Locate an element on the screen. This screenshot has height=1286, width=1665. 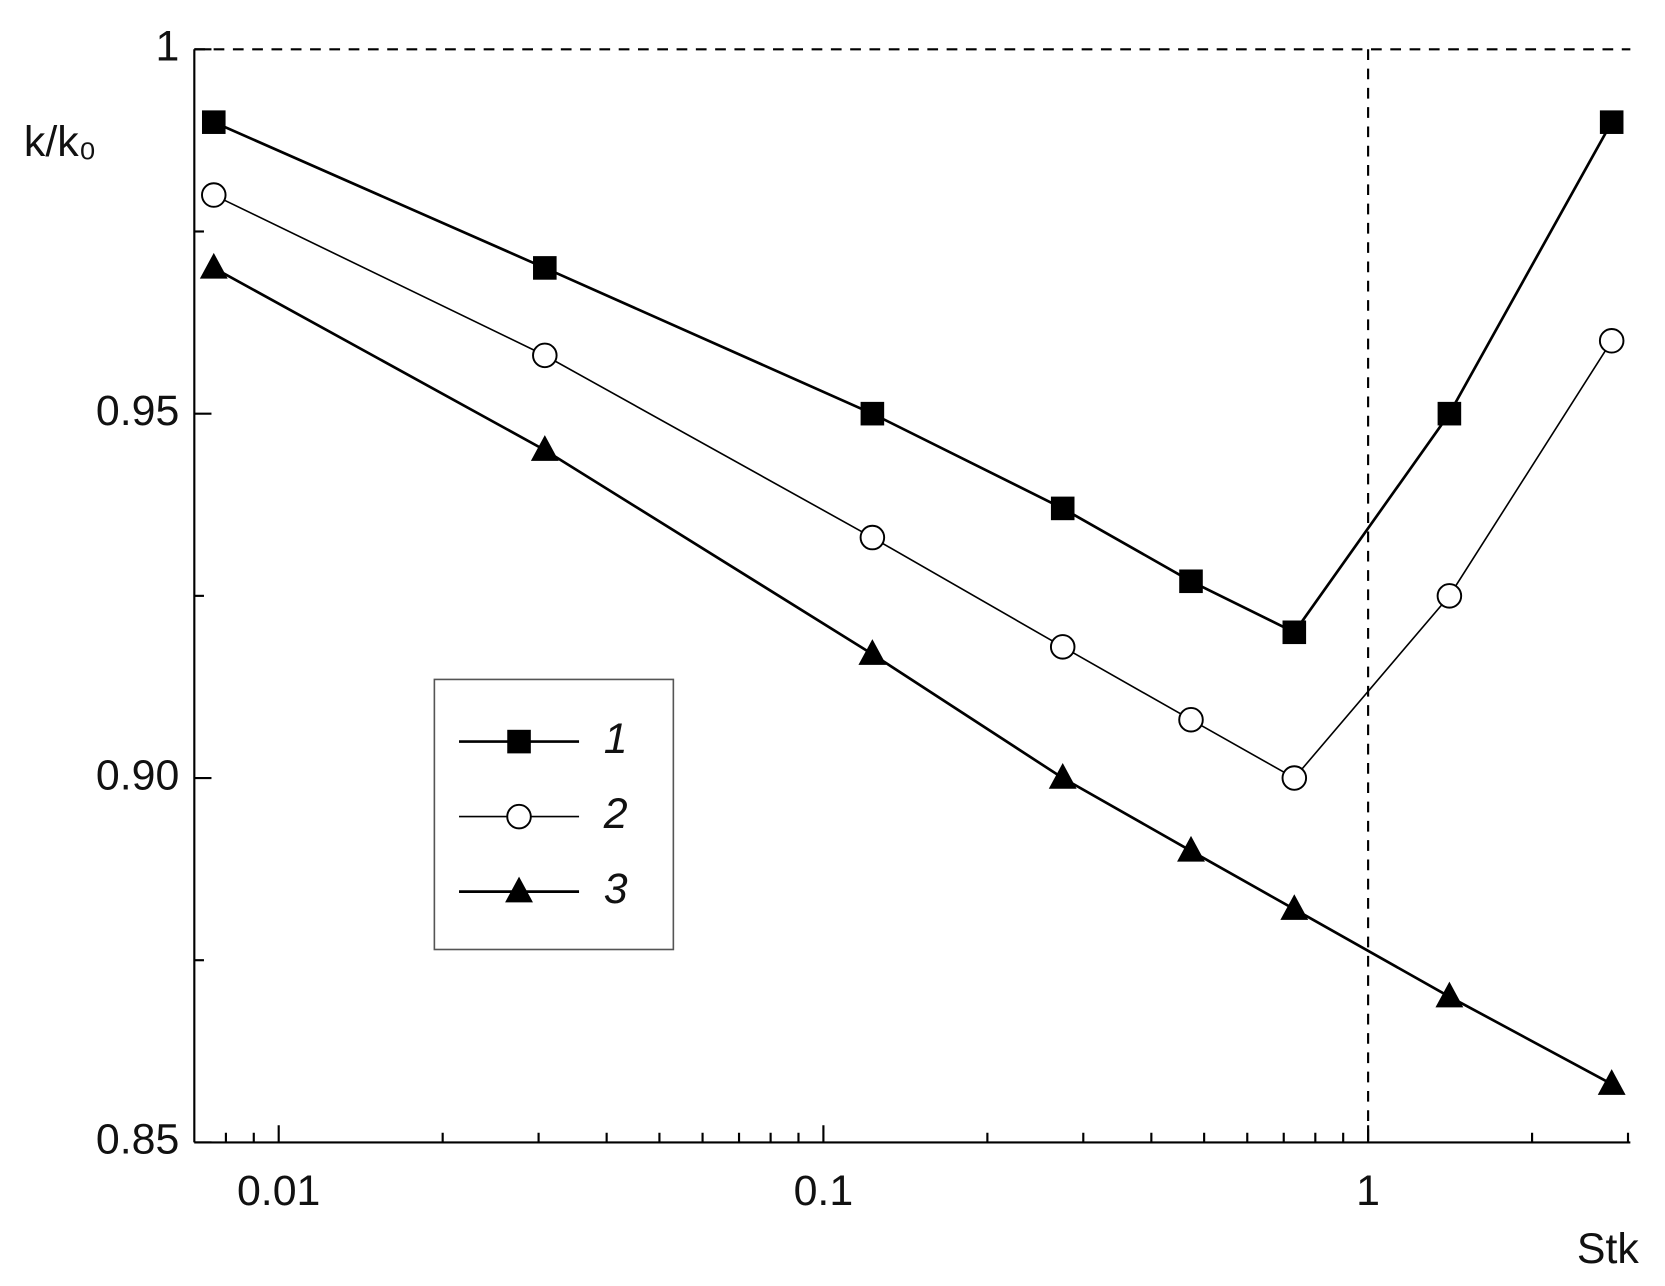
x-axis-label: Stk is located at coordinates (1608, 1249).